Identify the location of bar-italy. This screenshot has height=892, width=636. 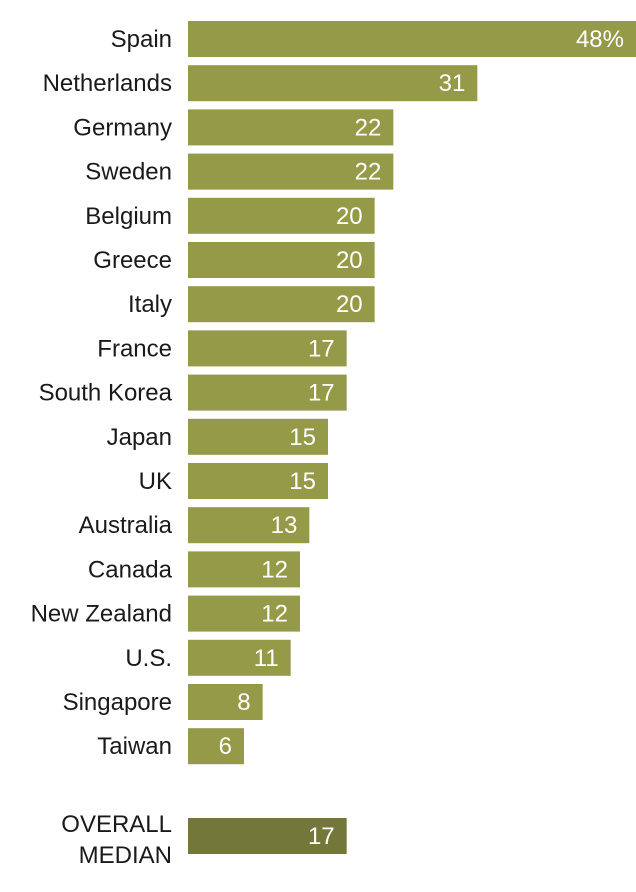
(281, 304).